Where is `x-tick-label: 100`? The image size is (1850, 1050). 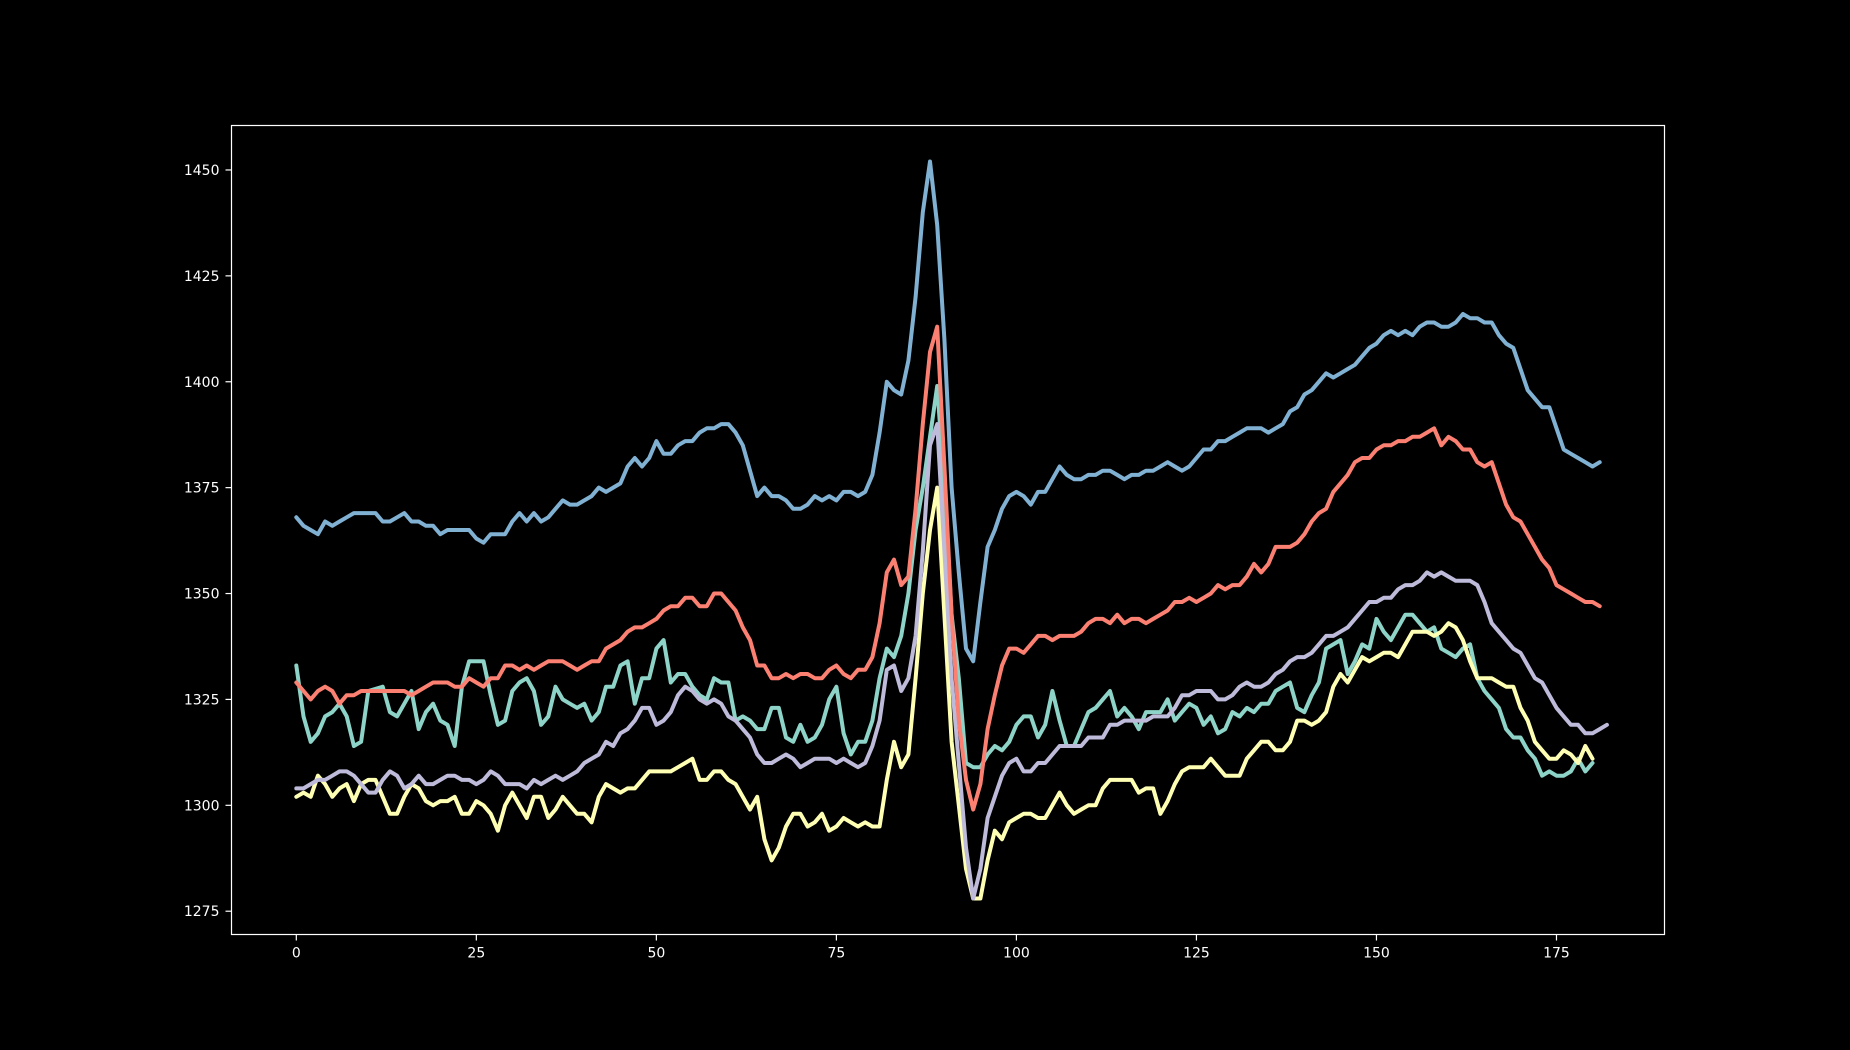
x-tick-label: 100 is located at coordinates (1016, 954).